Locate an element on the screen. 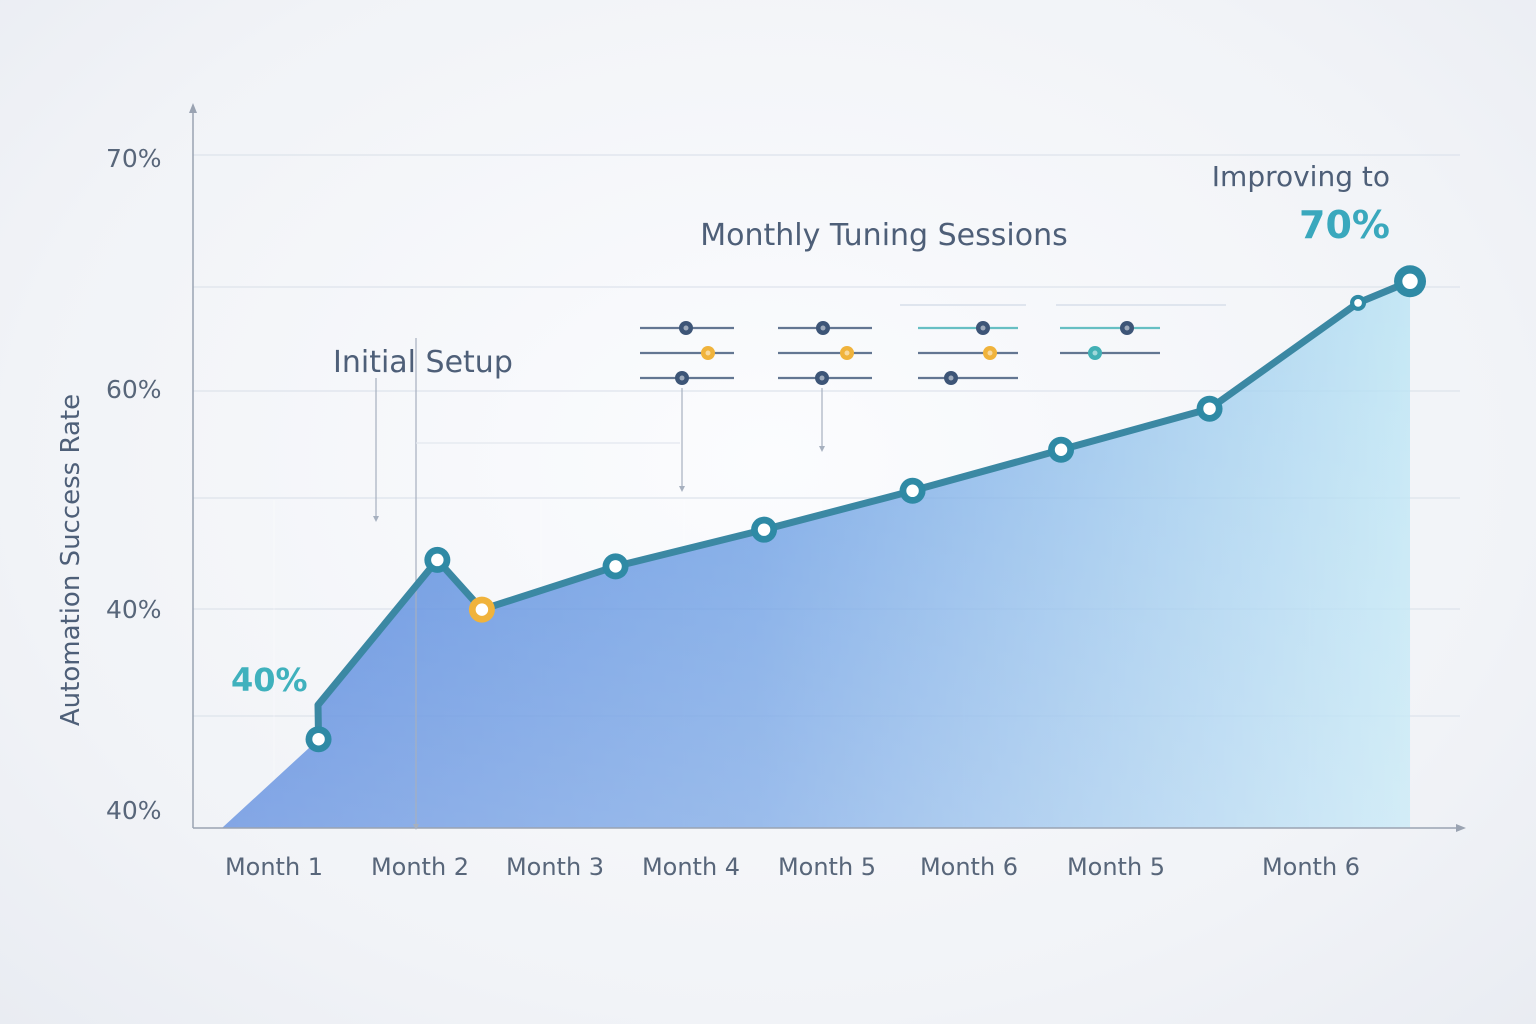  x-axis-arrow-icon is located at coordinates (1461, 828).